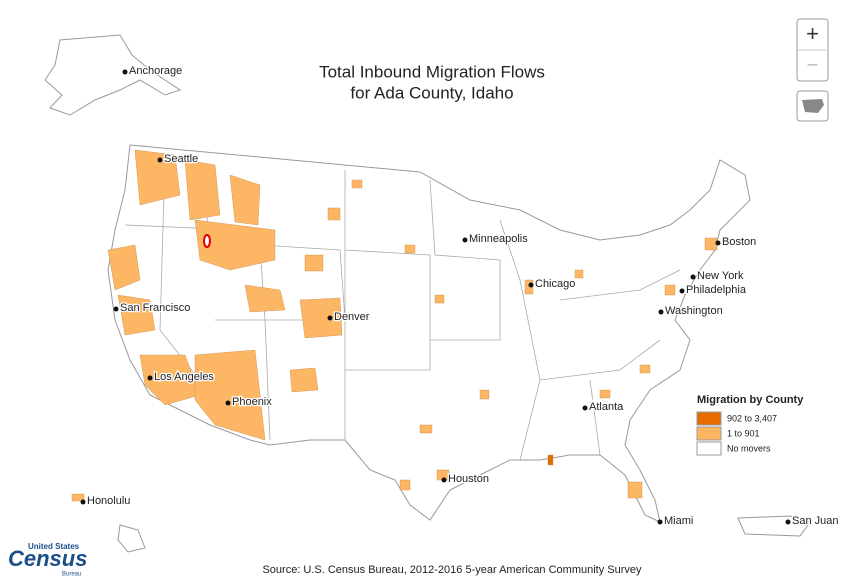 The width and height of the screenshot is (847, 584). What do you see at coordinates (468, 479) in the screenshot?
I see `city-label: Houston` at bounding box center [468, 479].